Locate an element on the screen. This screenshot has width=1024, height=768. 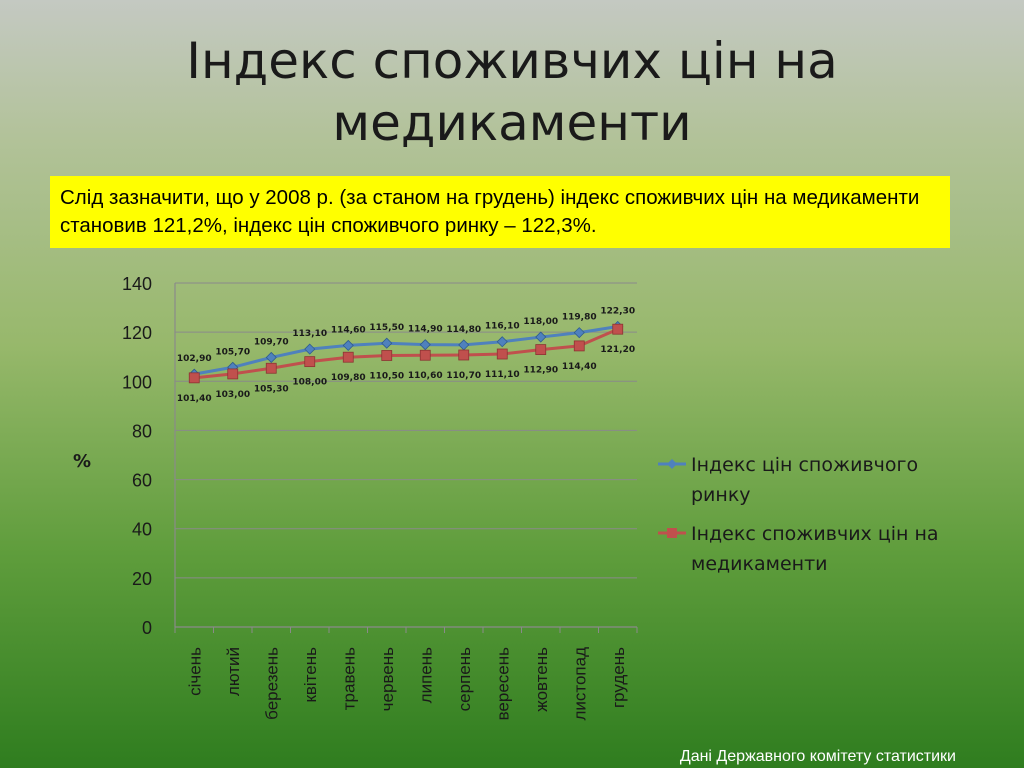
legend-entry-label: медикаменти is located at coordinates (759, 564).